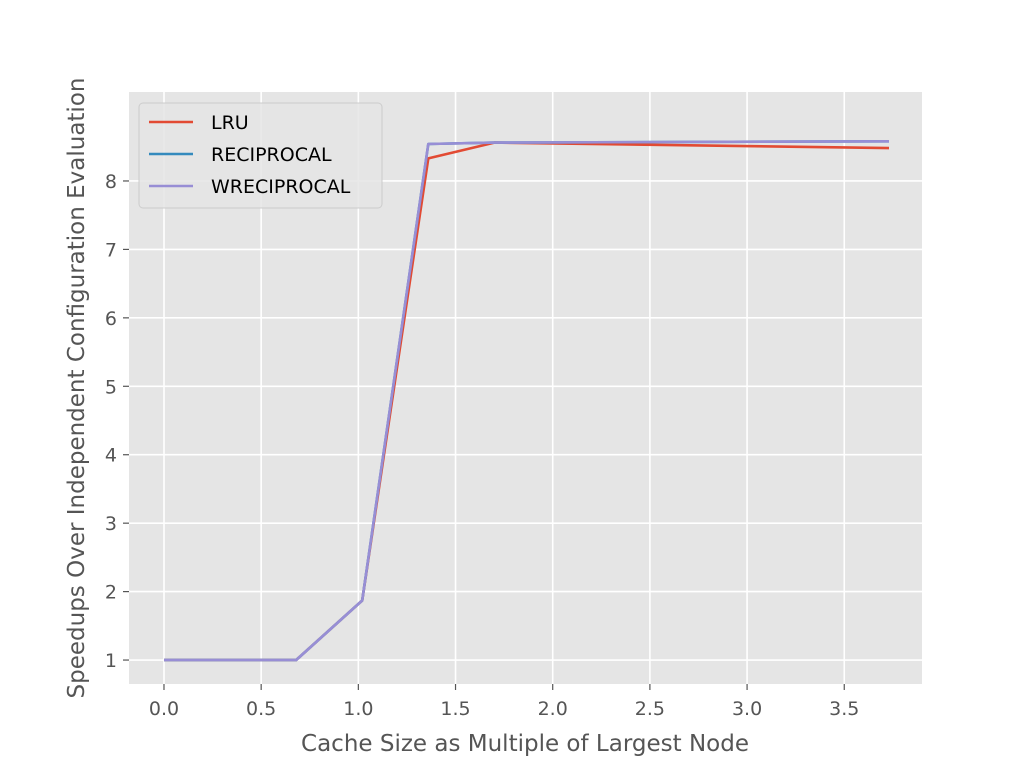  I want to click on y-tick-label: 1, so click(111, 661).